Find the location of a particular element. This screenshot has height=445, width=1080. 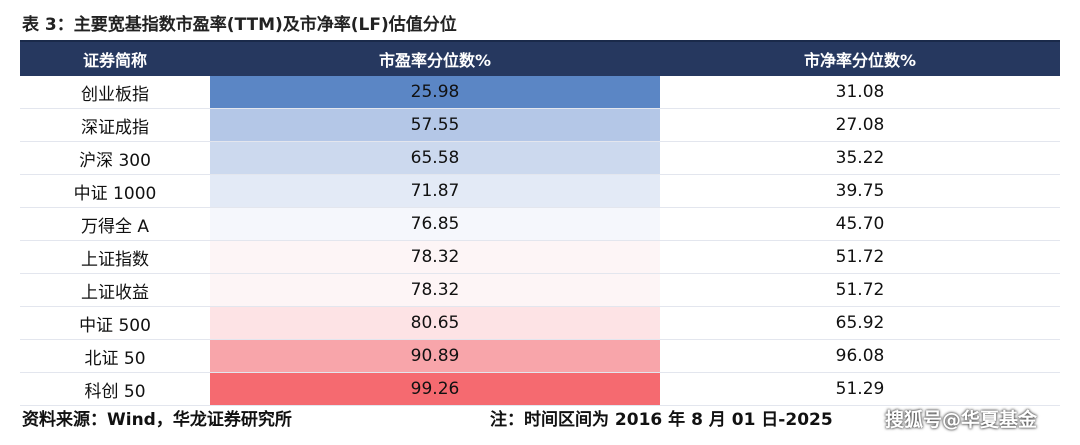

name-cell: 万得全 A is located at coordinates (115, 224).